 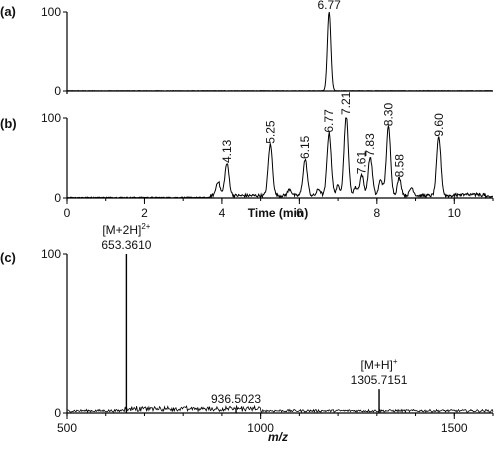 What do you see at coordinates (379, 380) in the screenshot?
I see `panel-c-mz-label: 1305.7151` at bounding box center [379, 380].